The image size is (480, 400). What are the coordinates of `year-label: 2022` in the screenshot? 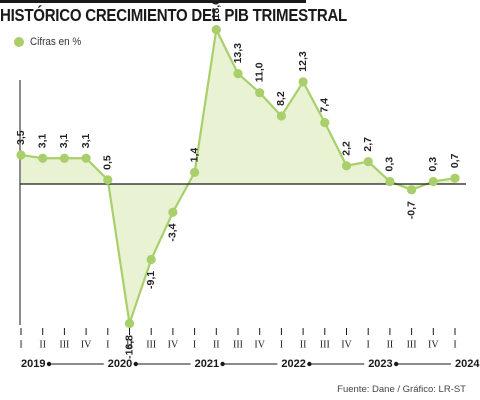 It's located at (293, 364).